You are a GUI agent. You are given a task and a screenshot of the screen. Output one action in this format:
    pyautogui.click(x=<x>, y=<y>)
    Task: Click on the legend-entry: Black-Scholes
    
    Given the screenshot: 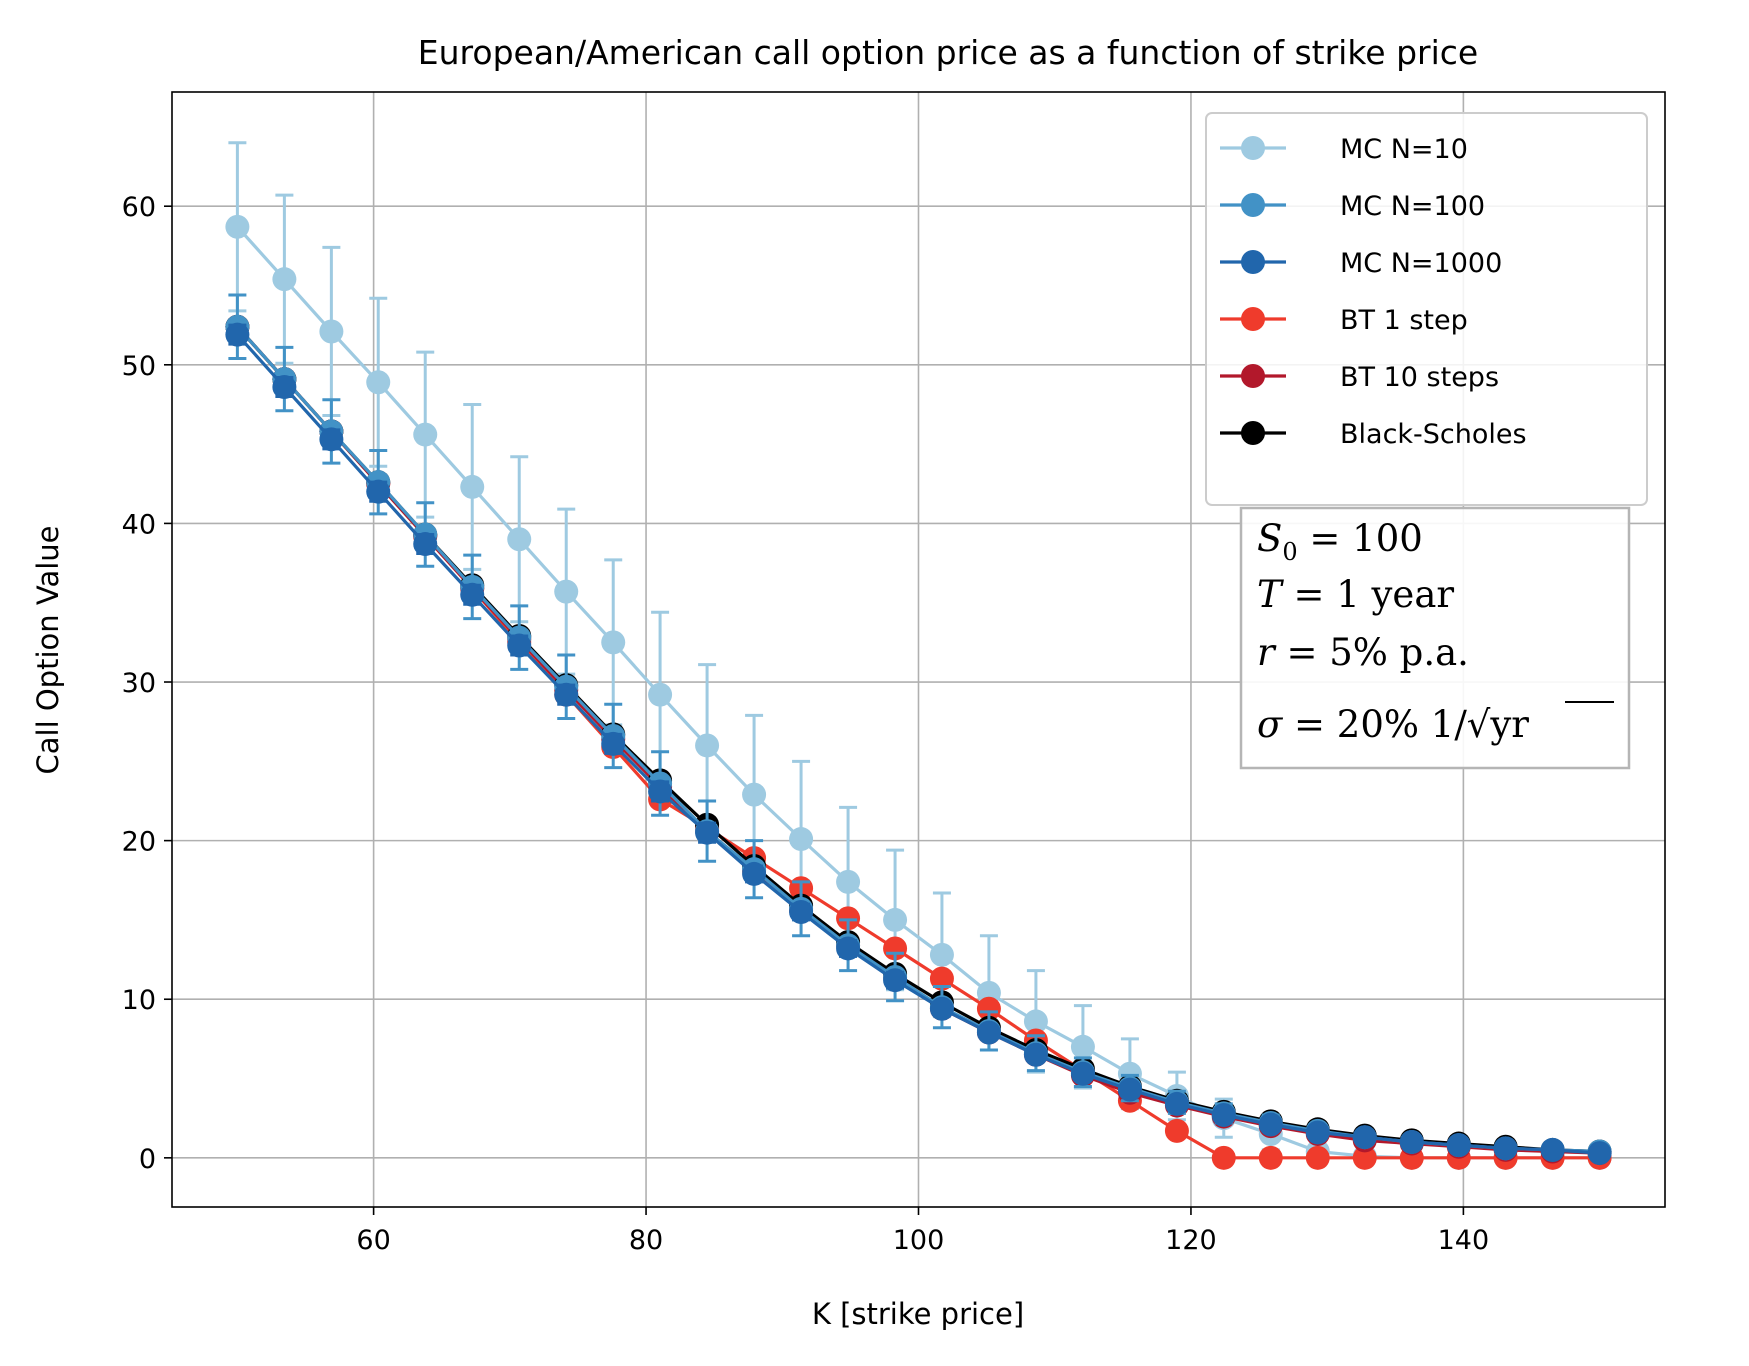 What is the action you would take?
    pyautogui.click(x=1373, y=434)
    